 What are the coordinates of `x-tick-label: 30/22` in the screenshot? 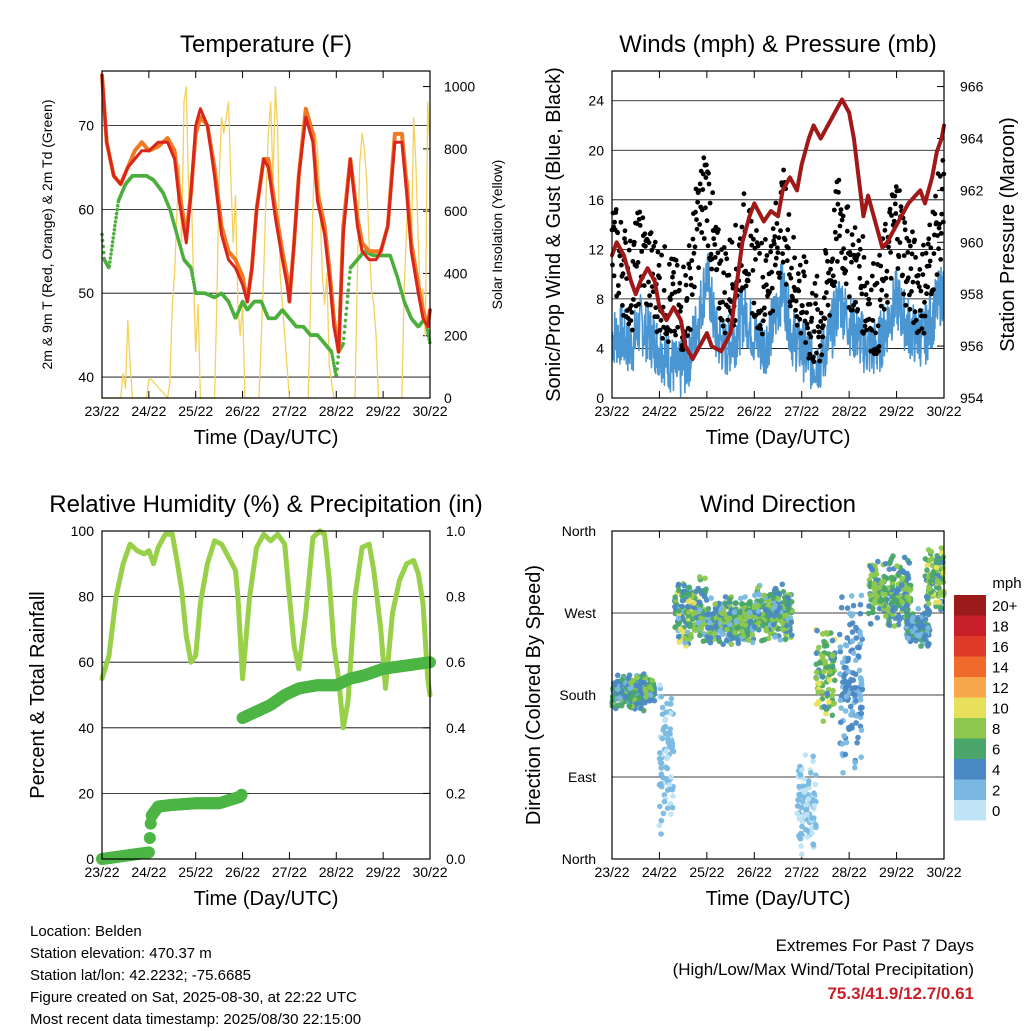 It's located at (943, 411).